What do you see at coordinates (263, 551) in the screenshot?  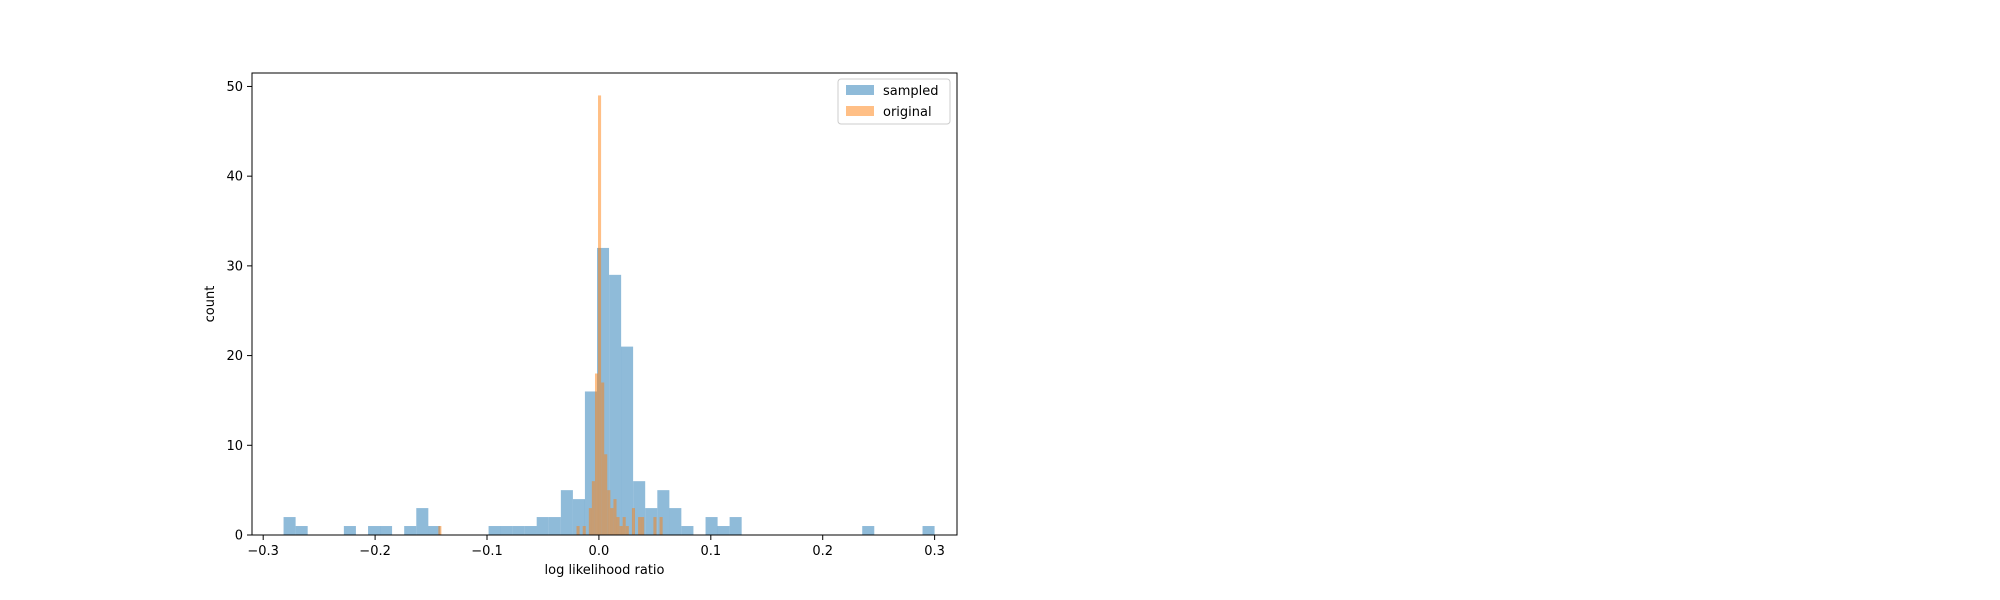 I see `x-tick-label: −0.3` at bounding box center [263, 551].